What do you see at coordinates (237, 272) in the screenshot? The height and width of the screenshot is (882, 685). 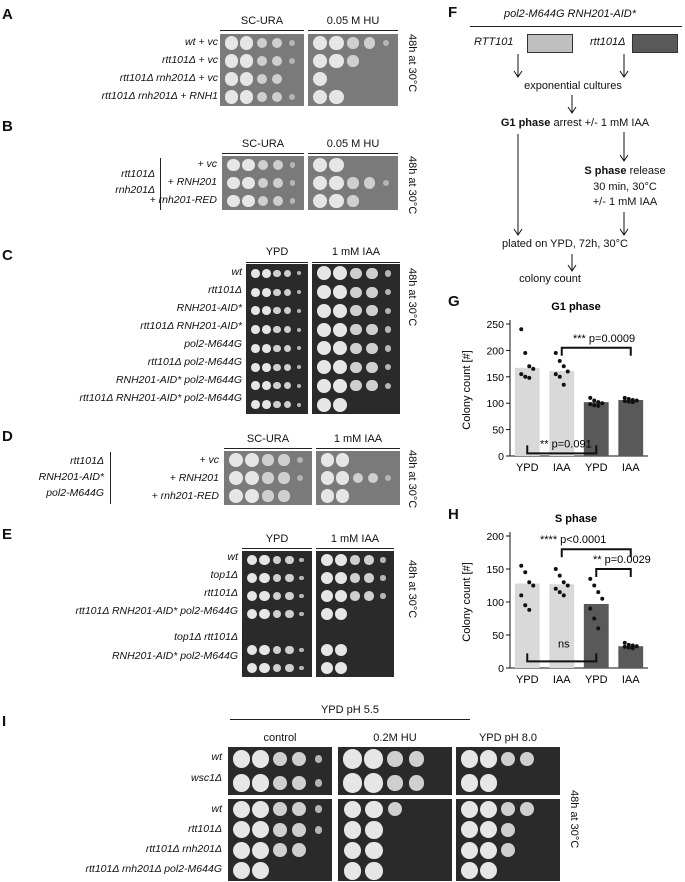 I see `panel-c-row-1: wt` at bounding box center [237, 272].